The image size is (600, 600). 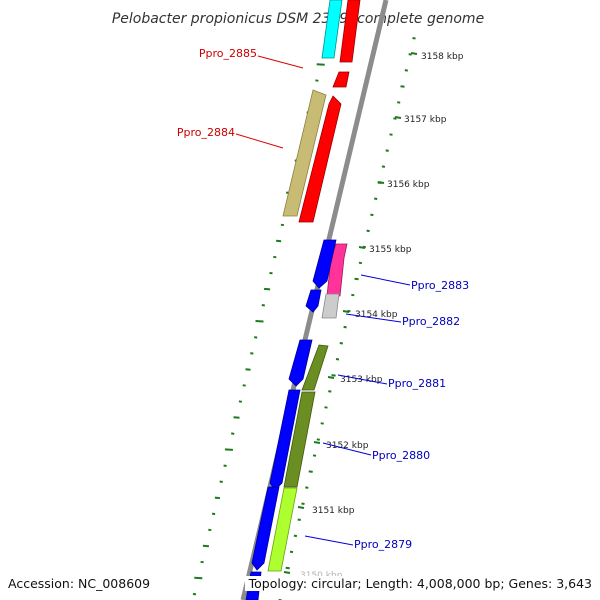 I want to click on gene-tan, so click(x=304, y=153).